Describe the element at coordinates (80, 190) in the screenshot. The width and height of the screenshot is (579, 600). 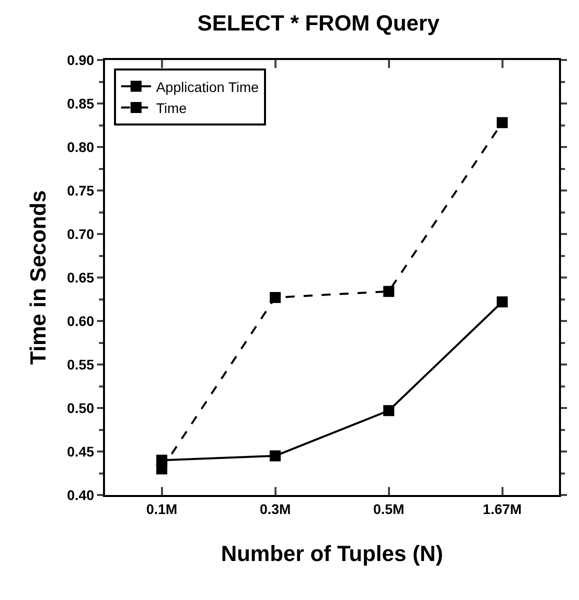
I see `y-tick-label: 0.75` at that location.